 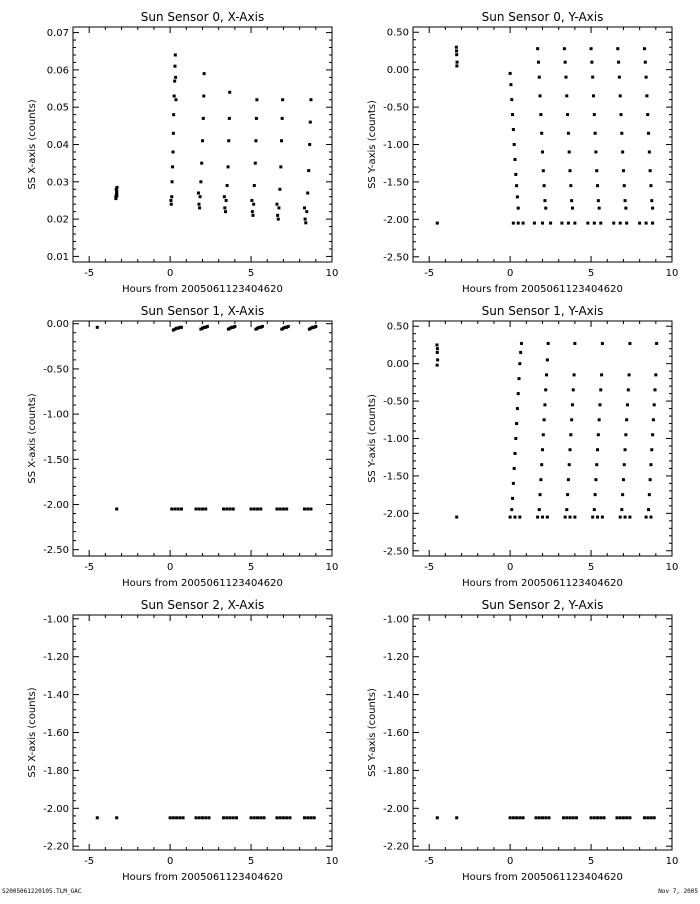 What do you see at coordinates (58, 257) in the screenshot?
I see `y-tick-label: 0.01` at bounding box center [58, 257].